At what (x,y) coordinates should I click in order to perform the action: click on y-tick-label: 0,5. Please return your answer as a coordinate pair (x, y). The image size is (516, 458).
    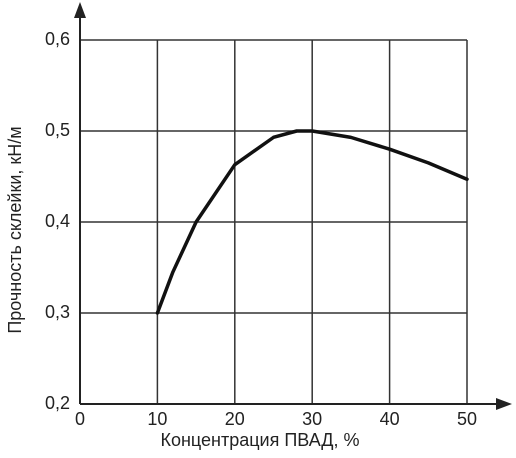
    Looking at the image, I should click on (57, 130).